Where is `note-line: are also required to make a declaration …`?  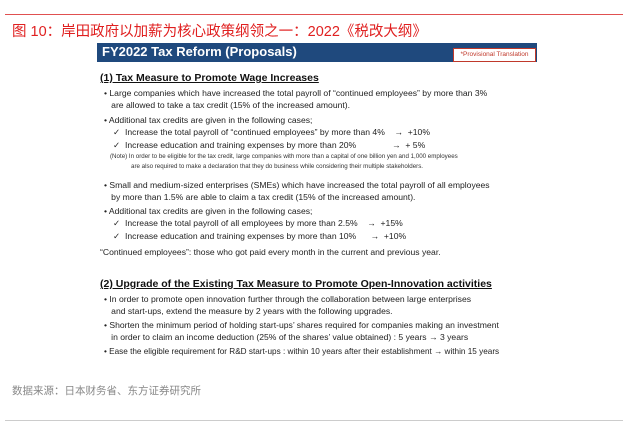 note-line: are also required to make a declaration … is located at coordinates (277, 166).